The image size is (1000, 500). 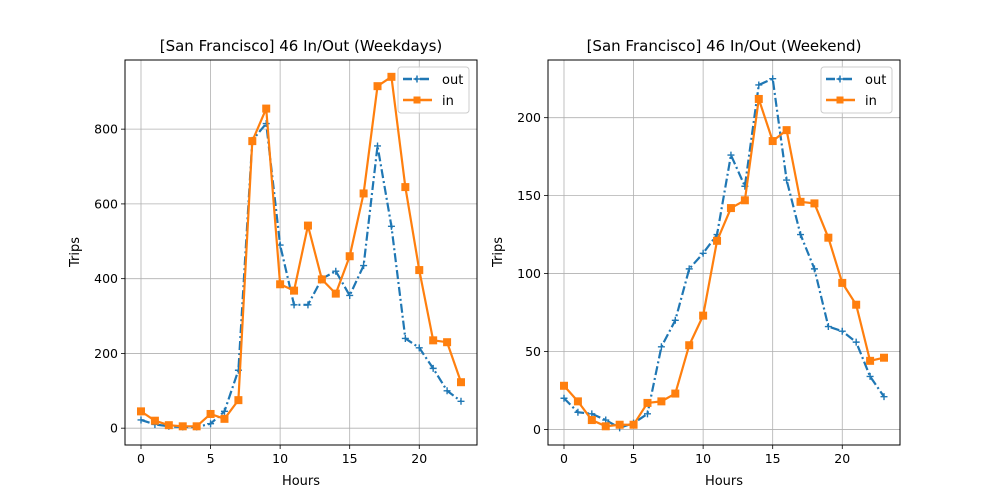 I want to click on legend-in-label: in, so click(x=448, y=101).